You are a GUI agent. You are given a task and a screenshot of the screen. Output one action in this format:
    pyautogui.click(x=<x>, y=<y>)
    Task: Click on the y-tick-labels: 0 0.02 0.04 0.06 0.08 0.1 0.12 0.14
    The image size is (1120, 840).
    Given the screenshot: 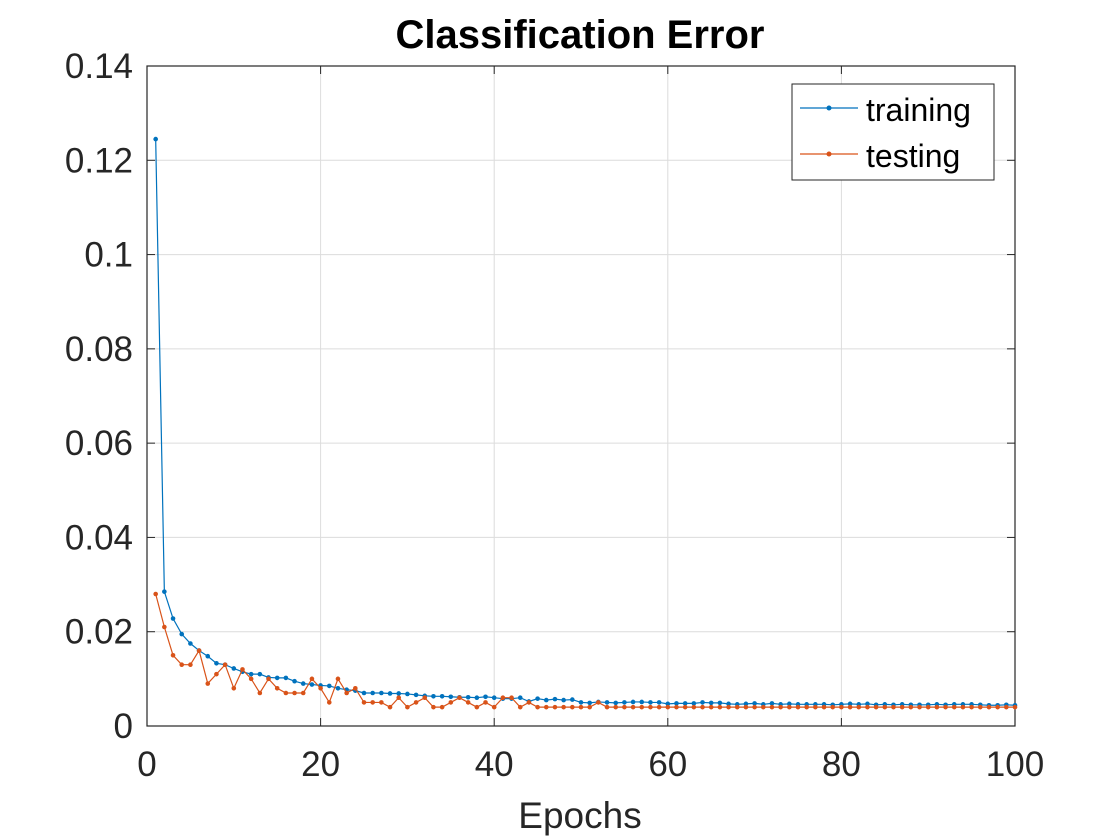 What is the action you would take?
    pyautogui.click(x=99, y=396)
    